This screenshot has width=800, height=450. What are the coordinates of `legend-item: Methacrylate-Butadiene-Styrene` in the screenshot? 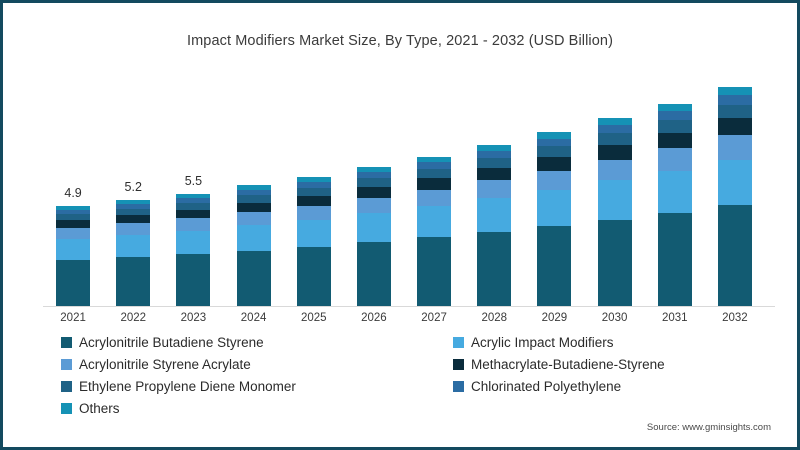 It's located at (559, 364).